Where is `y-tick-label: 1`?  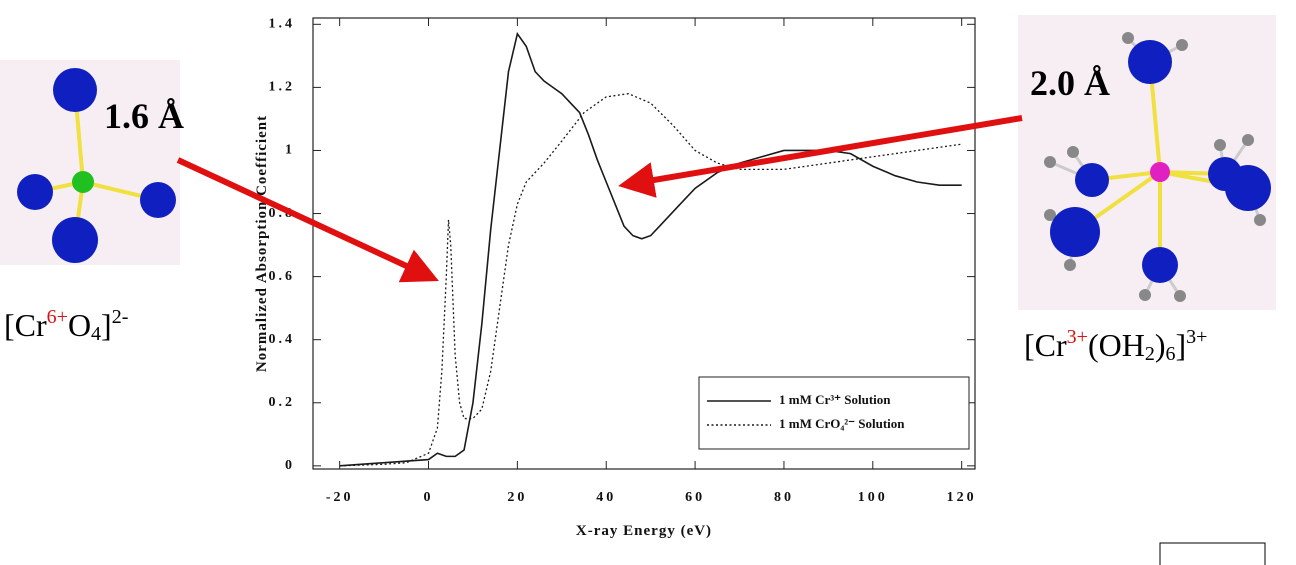 y-tick-label: 1 is located at coordinates (290, 150).